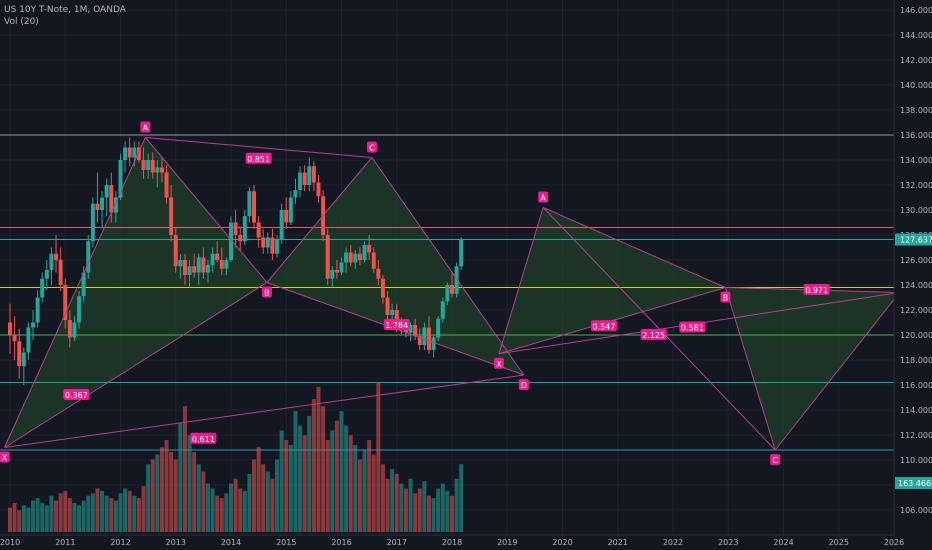 The width and height of the screenshot is (932, 550). Describe the element at coordinates (916, 310) in the screenshot. I see `price-tick-label: 122.000` at that location.